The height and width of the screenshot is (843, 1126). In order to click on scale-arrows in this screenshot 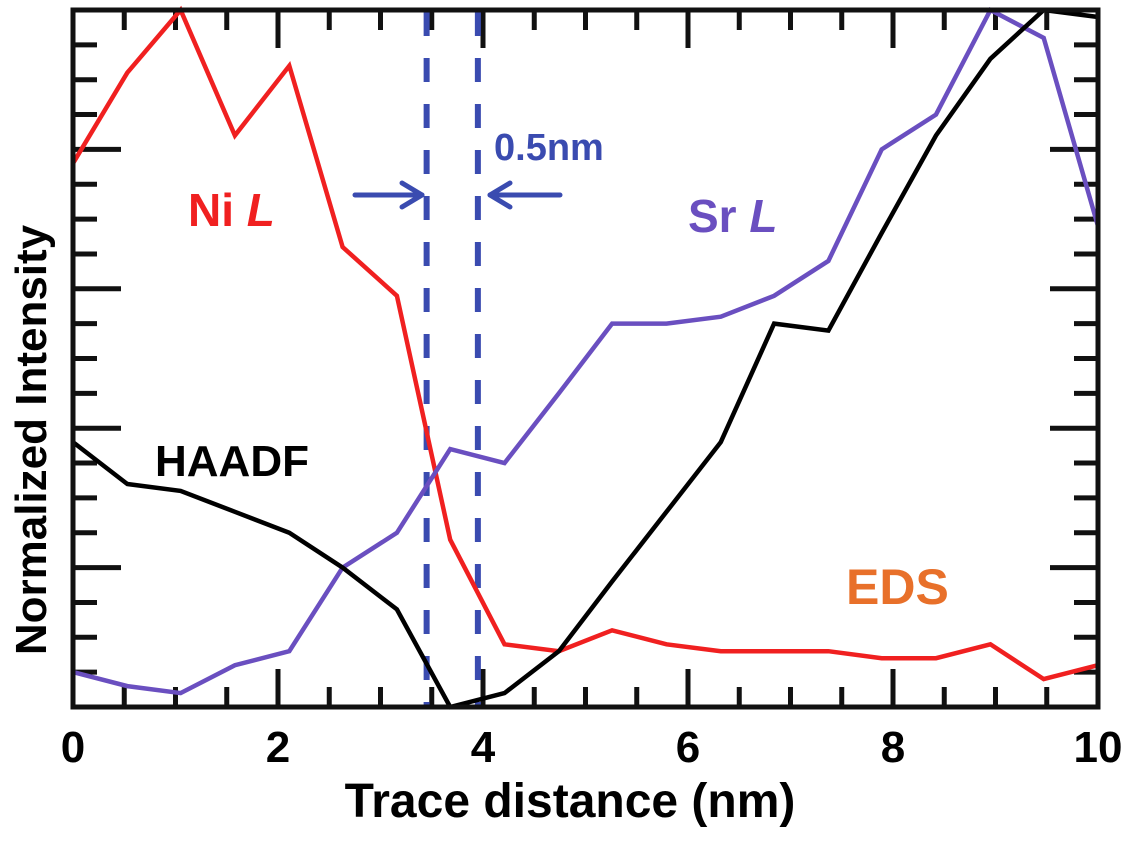, I will do `click(457, 195)`.